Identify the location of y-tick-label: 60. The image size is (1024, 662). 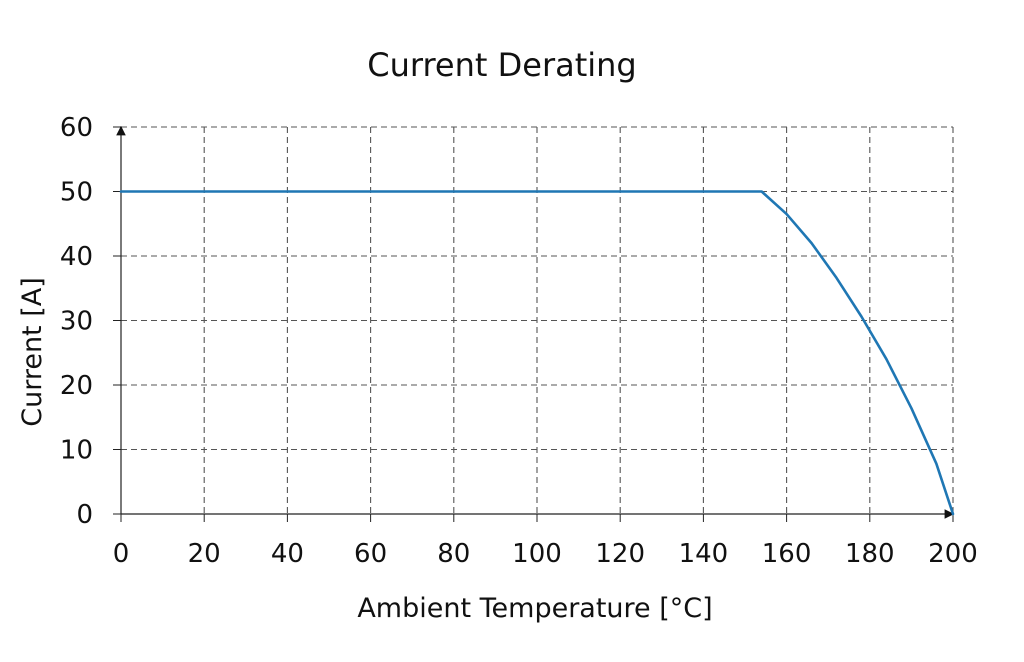
(76, 128).